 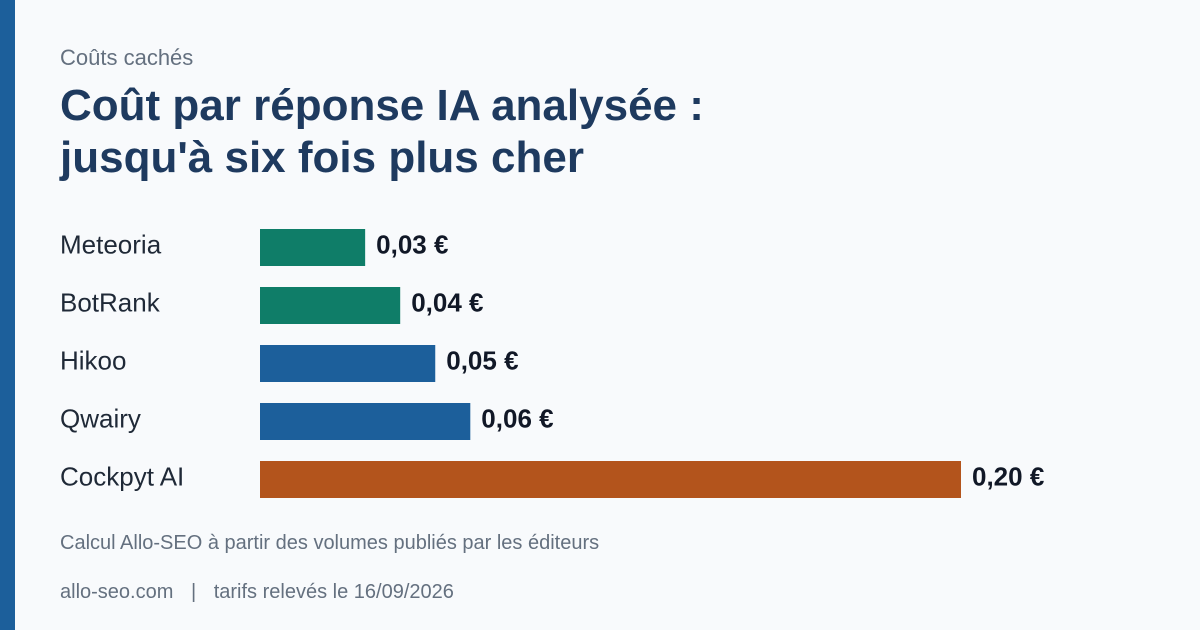 I want to click on category-label: Meteoria, so click(x=111, y=244).